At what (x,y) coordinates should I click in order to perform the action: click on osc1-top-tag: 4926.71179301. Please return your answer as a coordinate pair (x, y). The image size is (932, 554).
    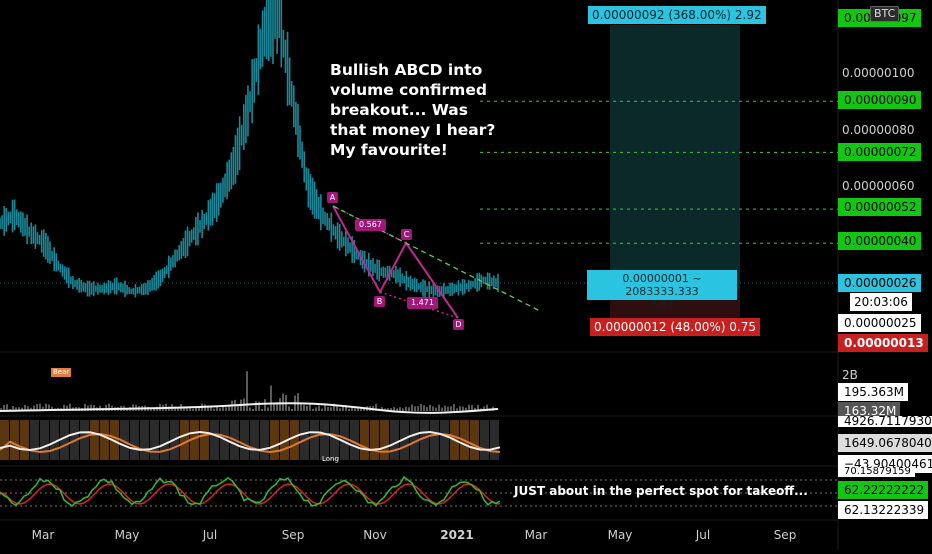
    Looking at the image, I should click on (885, 421).